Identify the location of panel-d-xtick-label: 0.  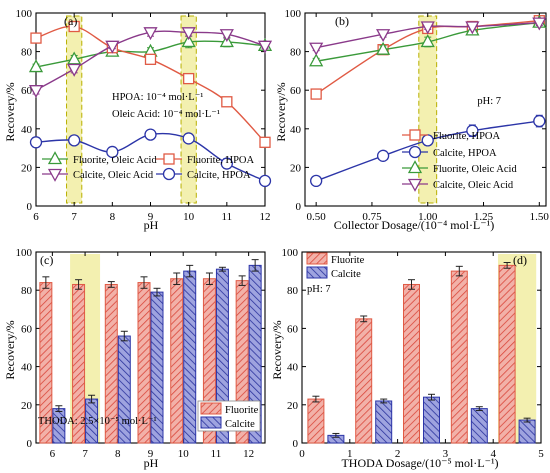
(302, 454).